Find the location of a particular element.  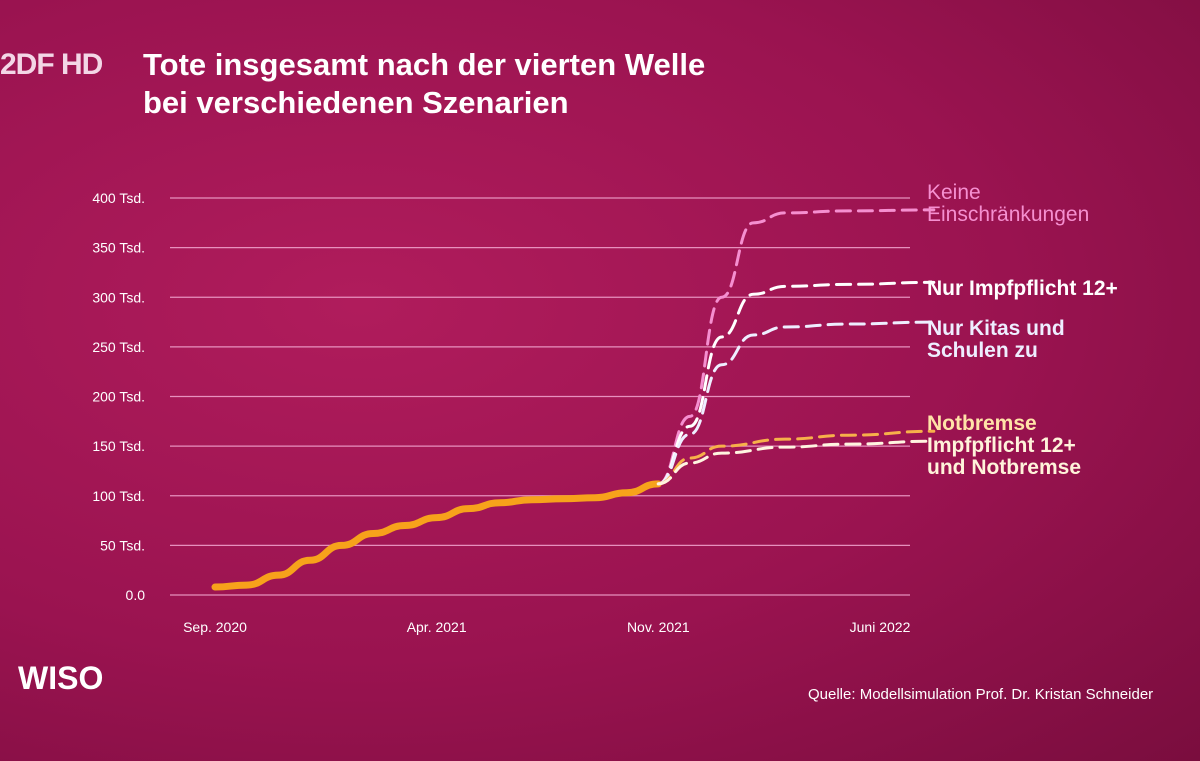

series-label: Impfpflicht 12+ und Notbremse is located at coordinates (1004, 457).